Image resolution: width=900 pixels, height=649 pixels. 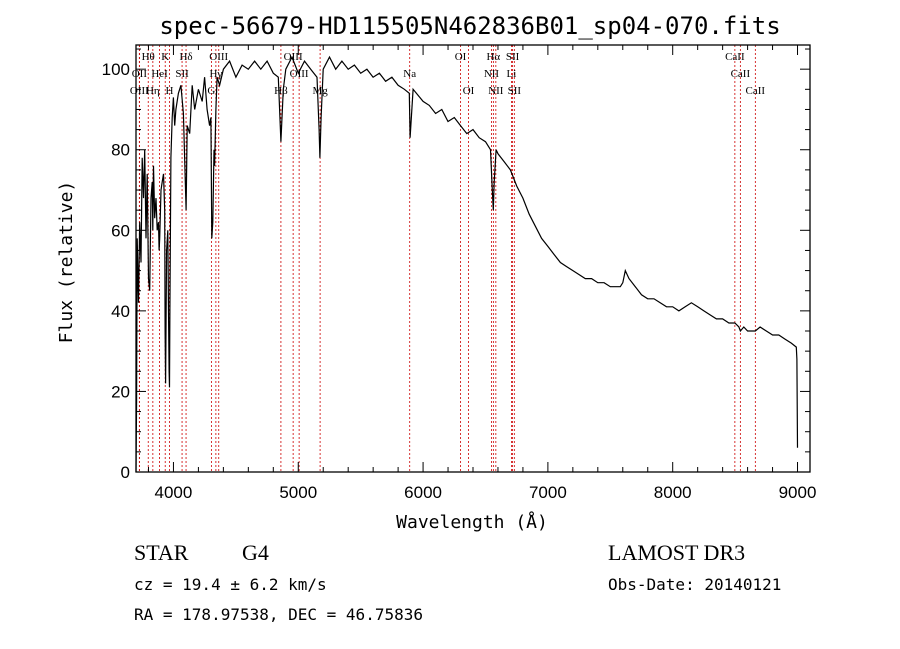 I want to click on coords-line: RA = 178.97538, DEC = 46.75836, so click(x=278, y=614).